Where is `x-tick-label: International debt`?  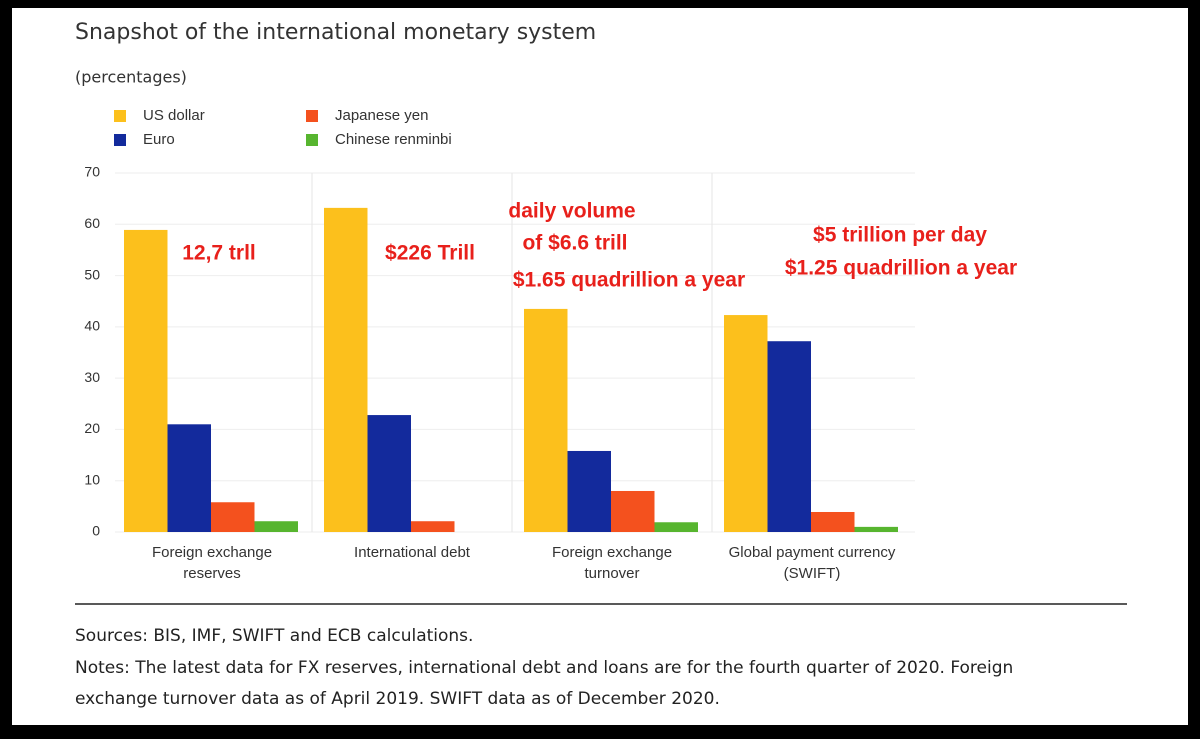 x-tick-label: International debt is located at coordinates (412, 552).